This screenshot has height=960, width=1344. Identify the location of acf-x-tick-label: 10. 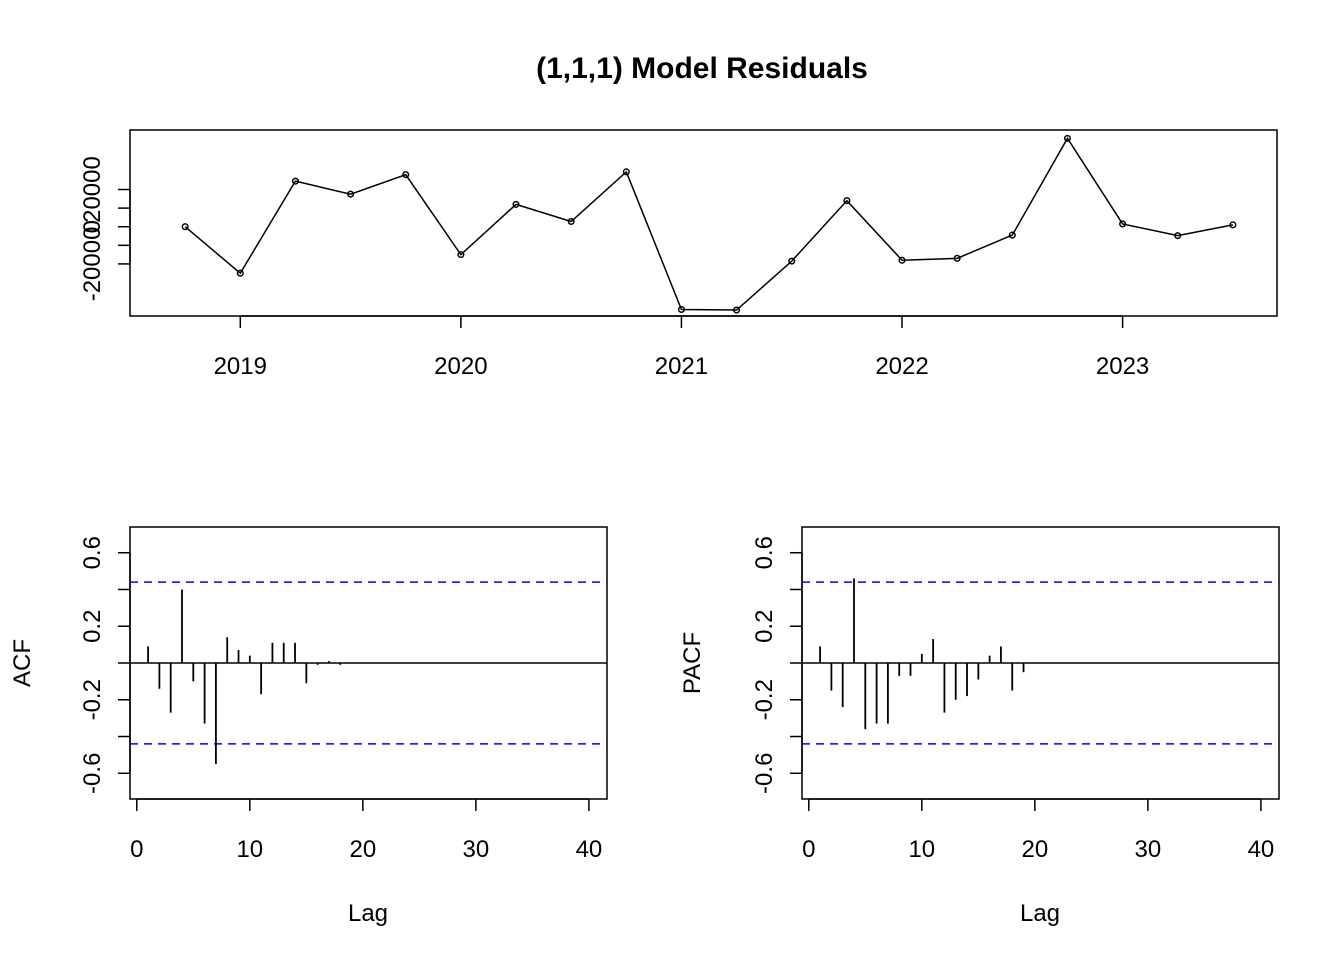
(249, 849).